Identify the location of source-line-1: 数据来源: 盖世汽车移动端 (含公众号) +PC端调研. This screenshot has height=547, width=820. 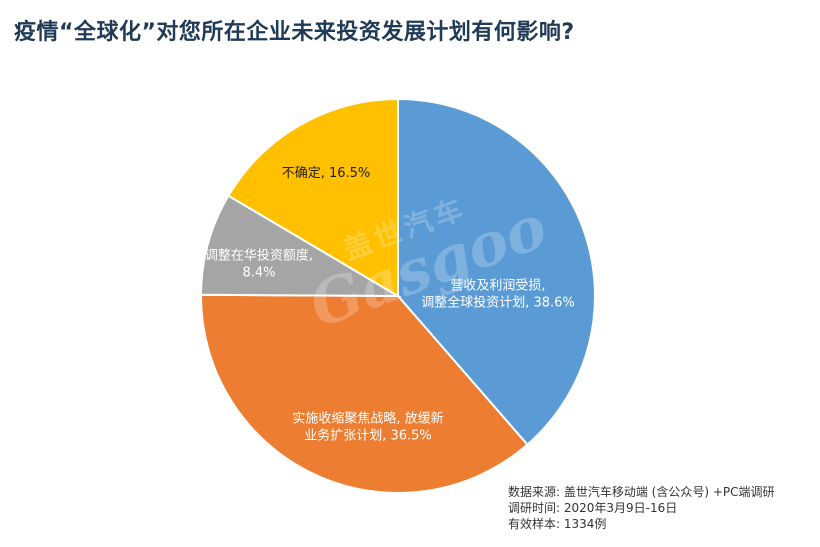
(641, 492).